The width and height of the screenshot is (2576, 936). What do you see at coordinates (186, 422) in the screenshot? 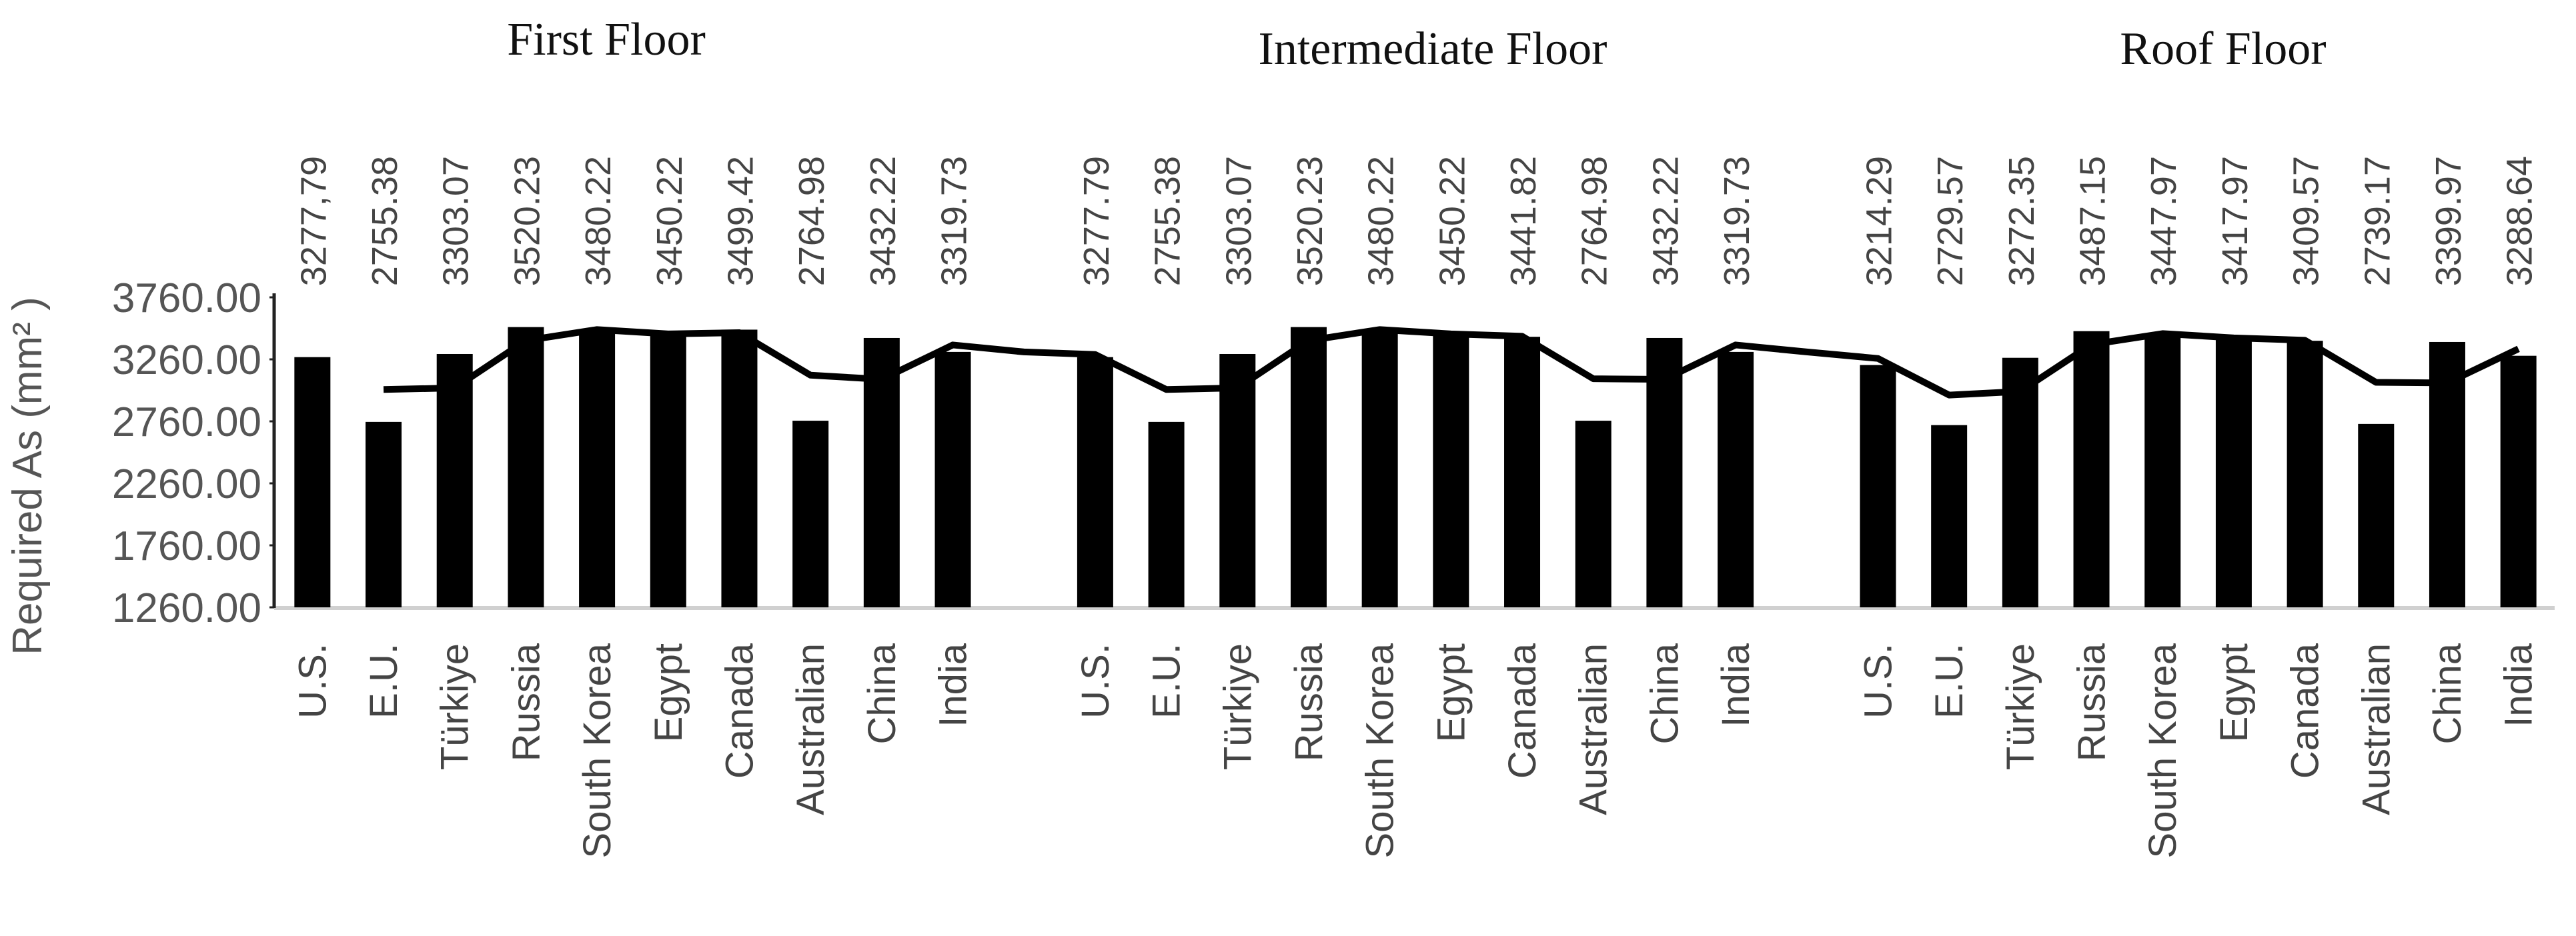
I see `y-tick-label: 2760.00` at bounding box center [186, 422].